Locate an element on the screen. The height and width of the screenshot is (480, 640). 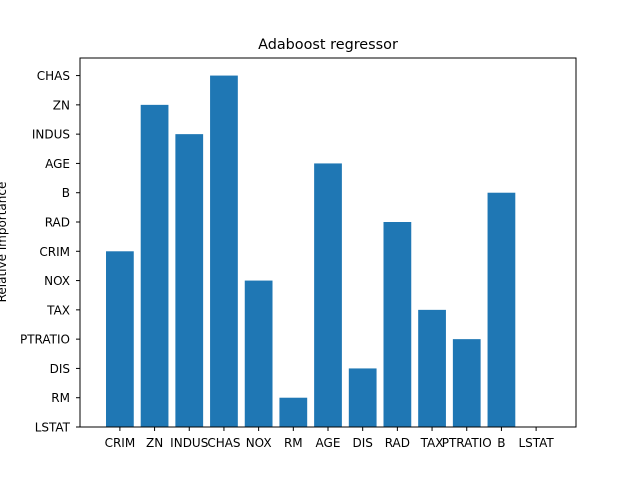
bar-chas is located at coordinates (224, 251).